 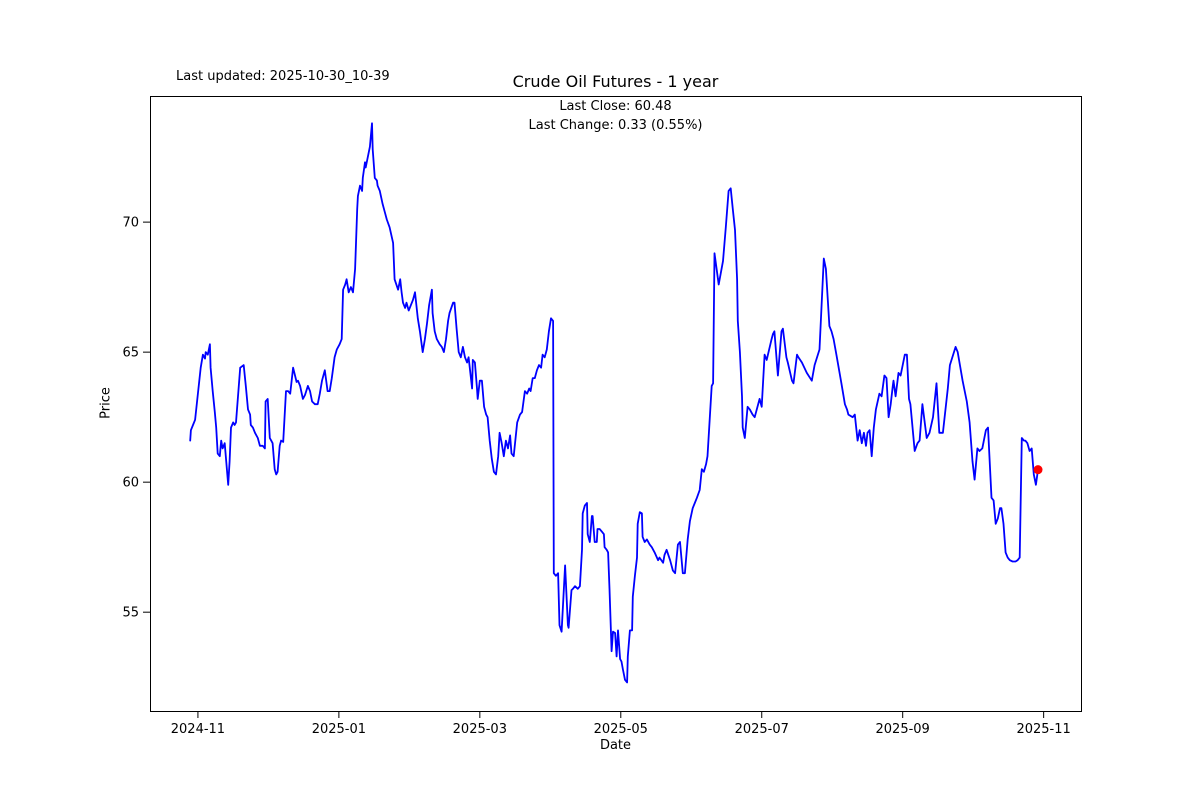 I want to click on last-close-line: Last Close: 60.48, so click(x=615, y=106).